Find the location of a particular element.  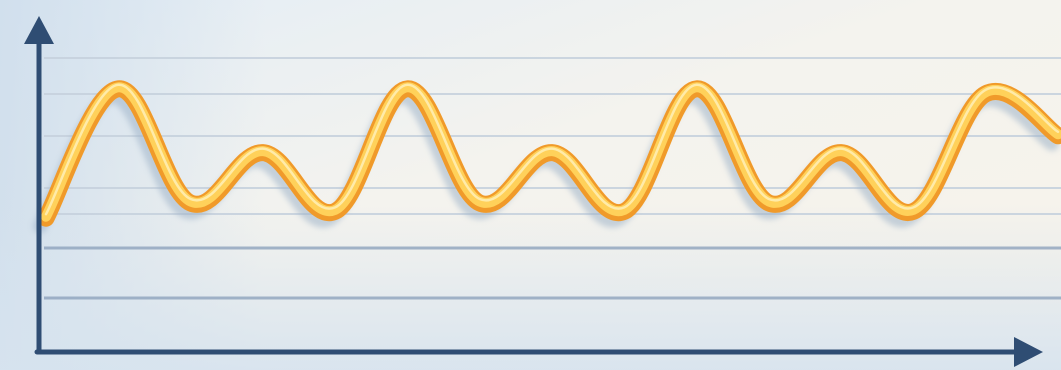

x-axis-arrow-icon is located at coordinates (1028, 352).